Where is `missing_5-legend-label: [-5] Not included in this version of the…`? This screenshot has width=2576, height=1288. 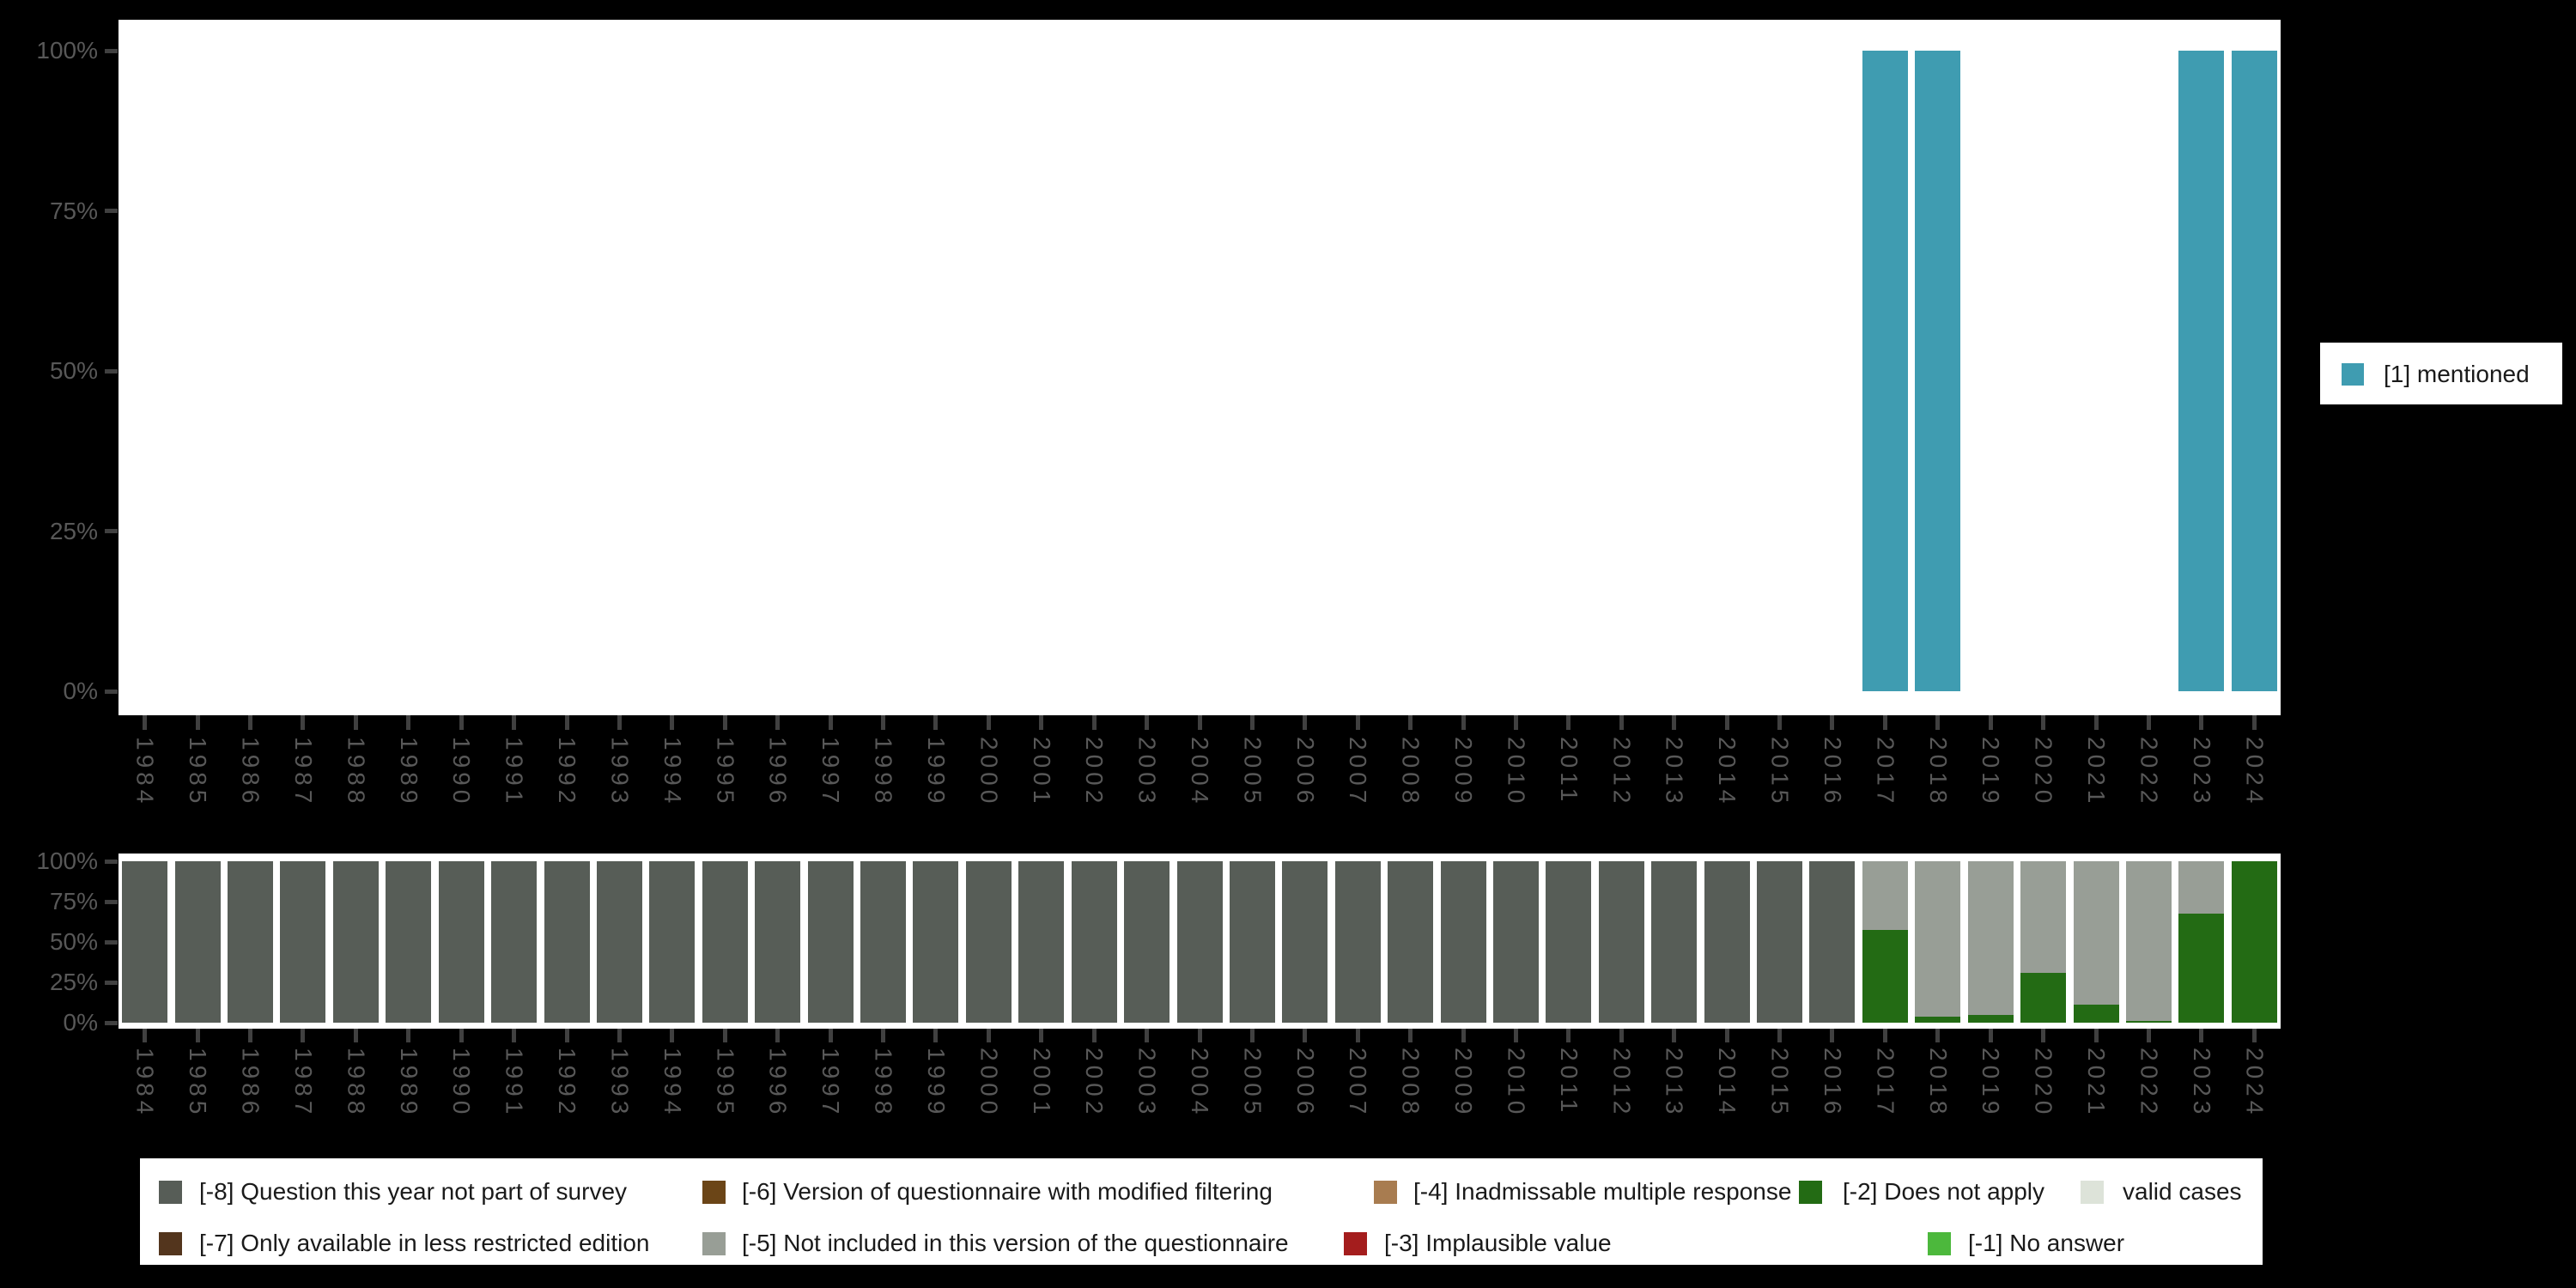
missing_5-legend-label: [-5] Not included in this version of the… is located at coordinates (1016, 1243).